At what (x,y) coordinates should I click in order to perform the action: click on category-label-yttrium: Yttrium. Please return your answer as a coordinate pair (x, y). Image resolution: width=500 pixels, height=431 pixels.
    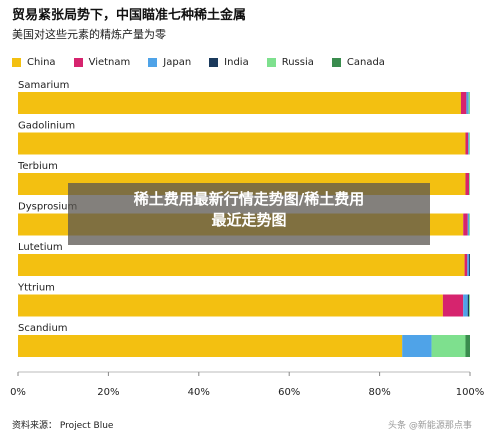
    Looking at the image, I should click on (36, 288).